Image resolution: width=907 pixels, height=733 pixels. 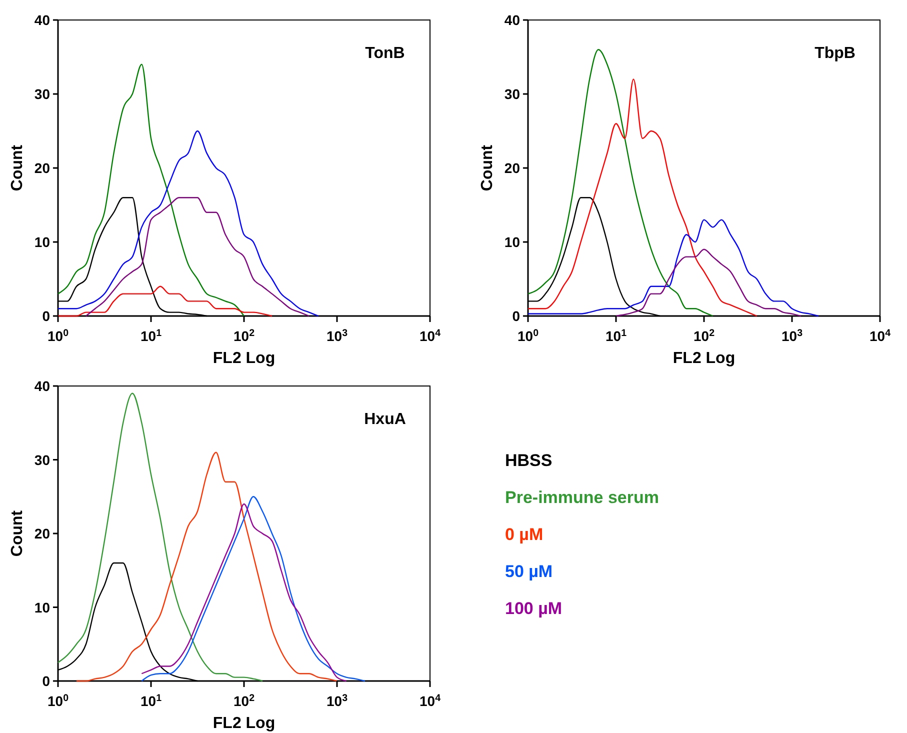 I want to click on text: 50 µM, so click(x=529, y=571).